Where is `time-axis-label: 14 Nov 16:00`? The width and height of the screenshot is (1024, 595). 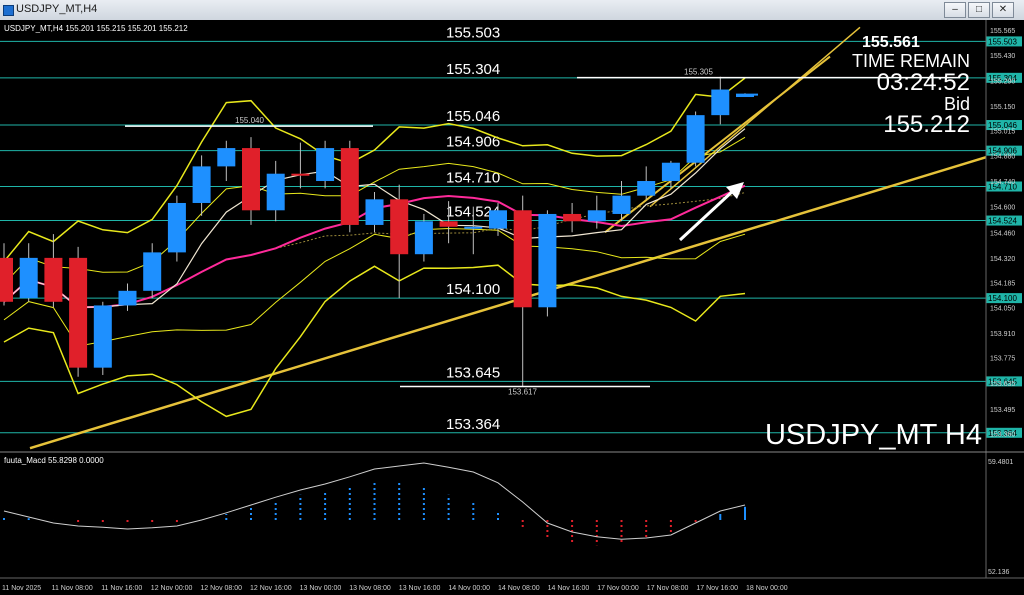 time-axis-label: 14 Nov 16:00 is located at coordinates (569, 588).